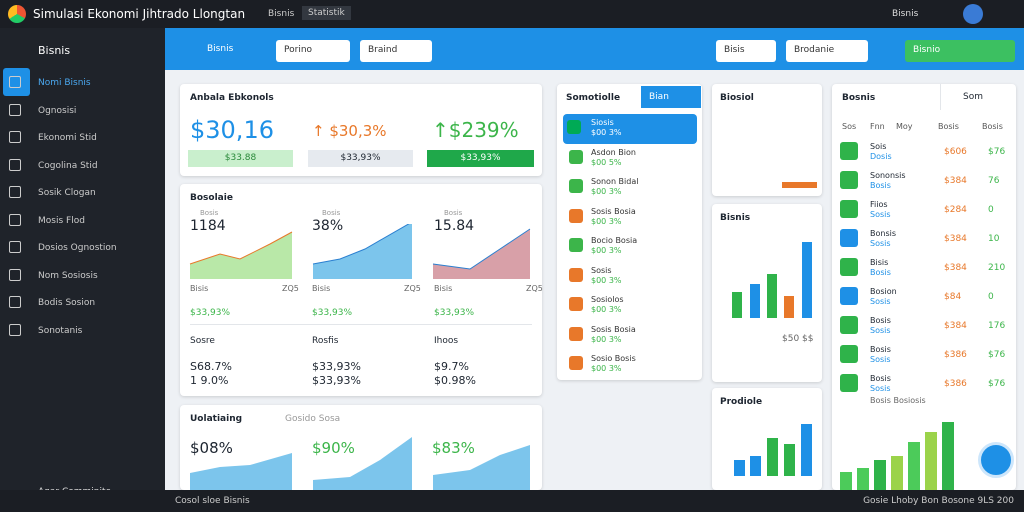 Image resolution: width=1024 pixels, height=512 pixels. What do you see at coordinates (879, 204) in the screenshot?
I see `row-name: Fiios` at bounding box center [879, 204].